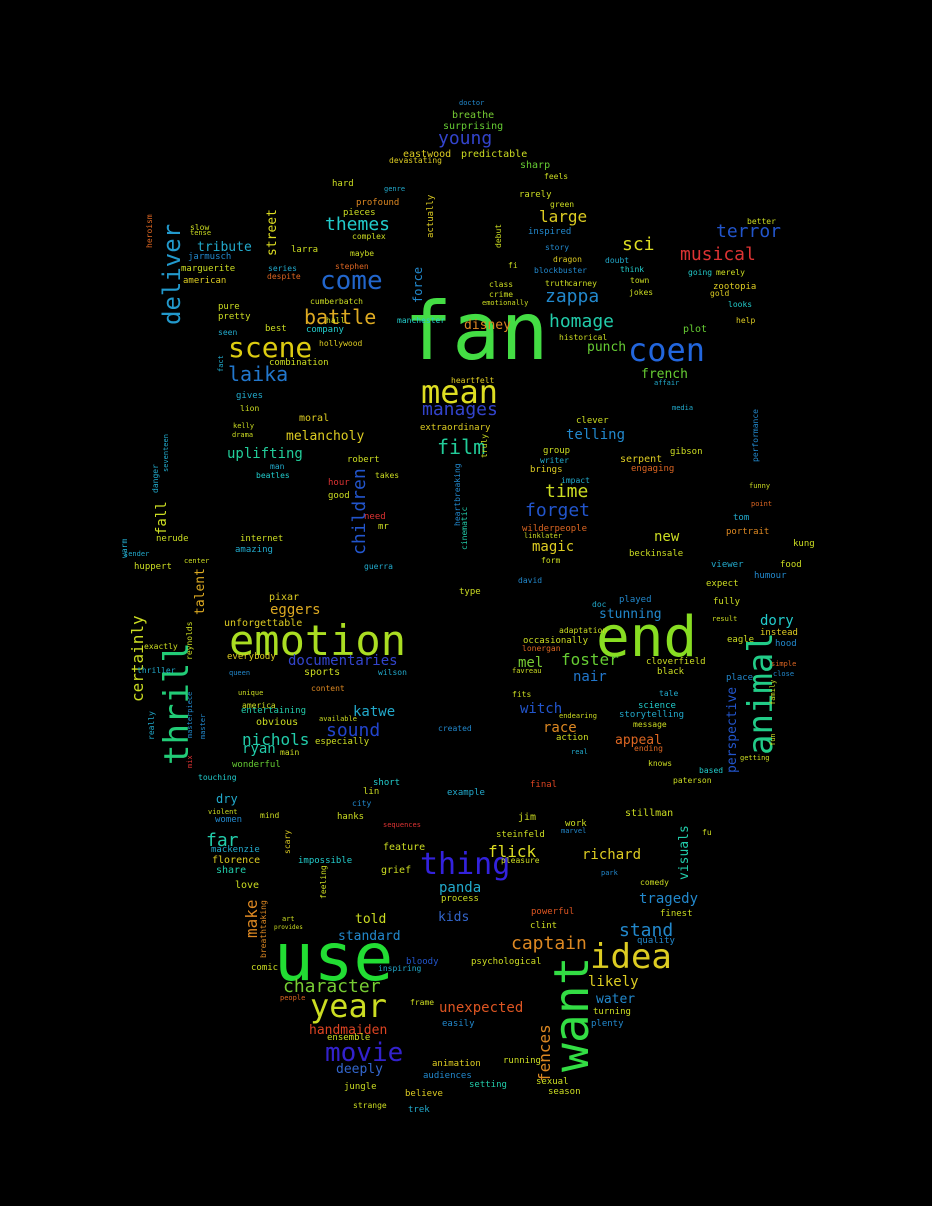  Describe the element at coordinates (223, 812) in the screenshot. I see `word-violent: violent` at that location.